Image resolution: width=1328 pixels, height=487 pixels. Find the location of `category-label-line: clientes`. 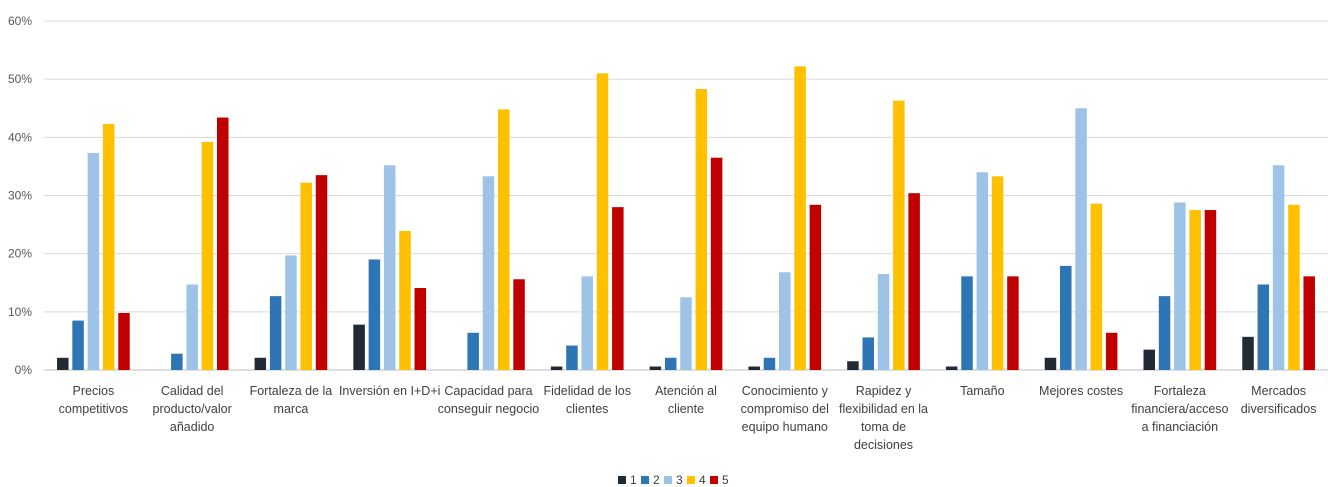

category-label-line: clientes is located at coordinates (587, 409).